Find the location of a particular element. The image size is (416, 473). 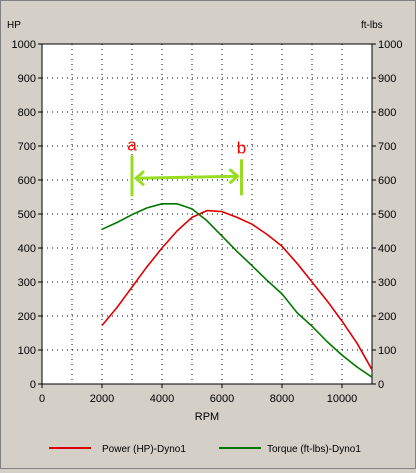

x-tick-label: 4000 is located at coordinates (162, 399).